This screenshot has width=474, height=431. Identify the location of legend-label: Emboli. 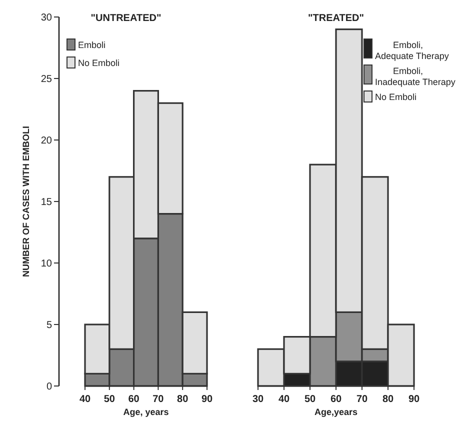
(92, 45).